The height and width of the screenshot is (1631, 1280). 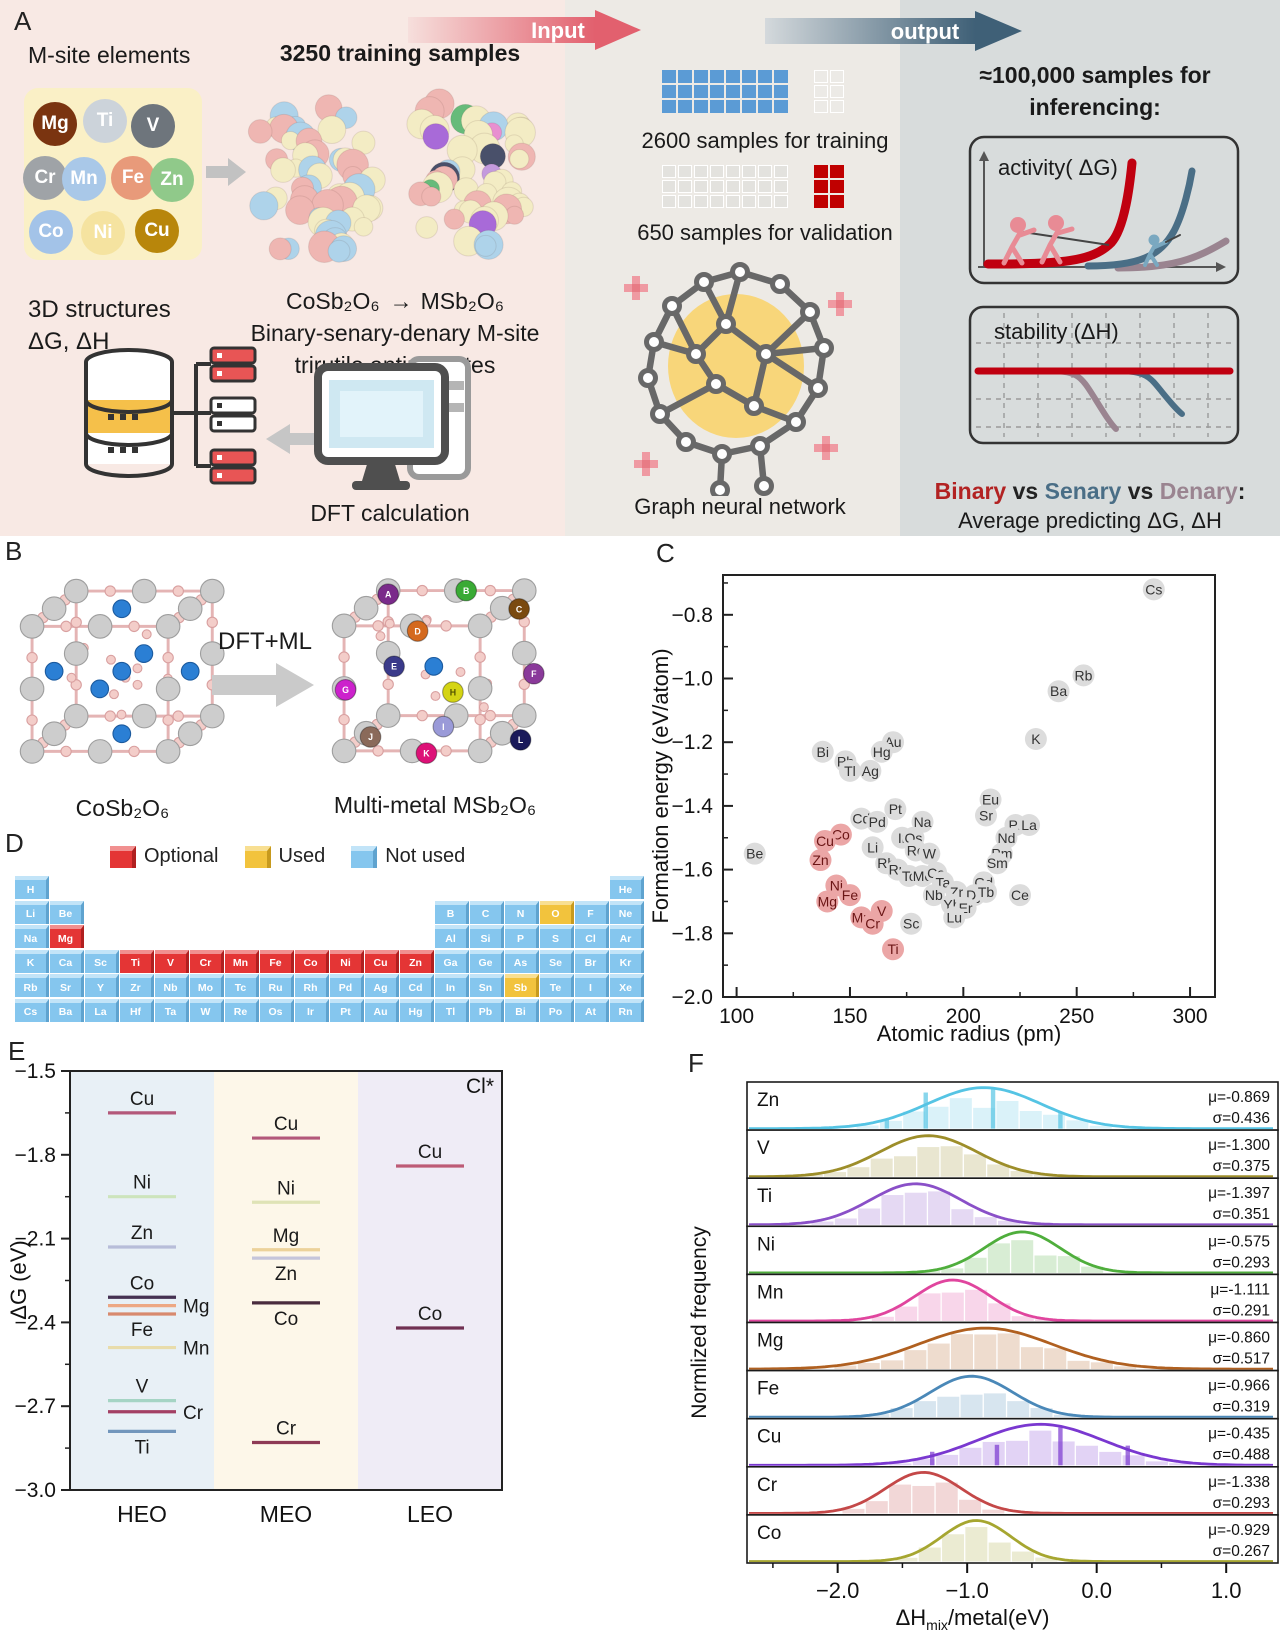 What do you see at coordinates (32, 912) in the screenshot?
I see `element-cell-Li: Li` at bounding box center [32, 912].